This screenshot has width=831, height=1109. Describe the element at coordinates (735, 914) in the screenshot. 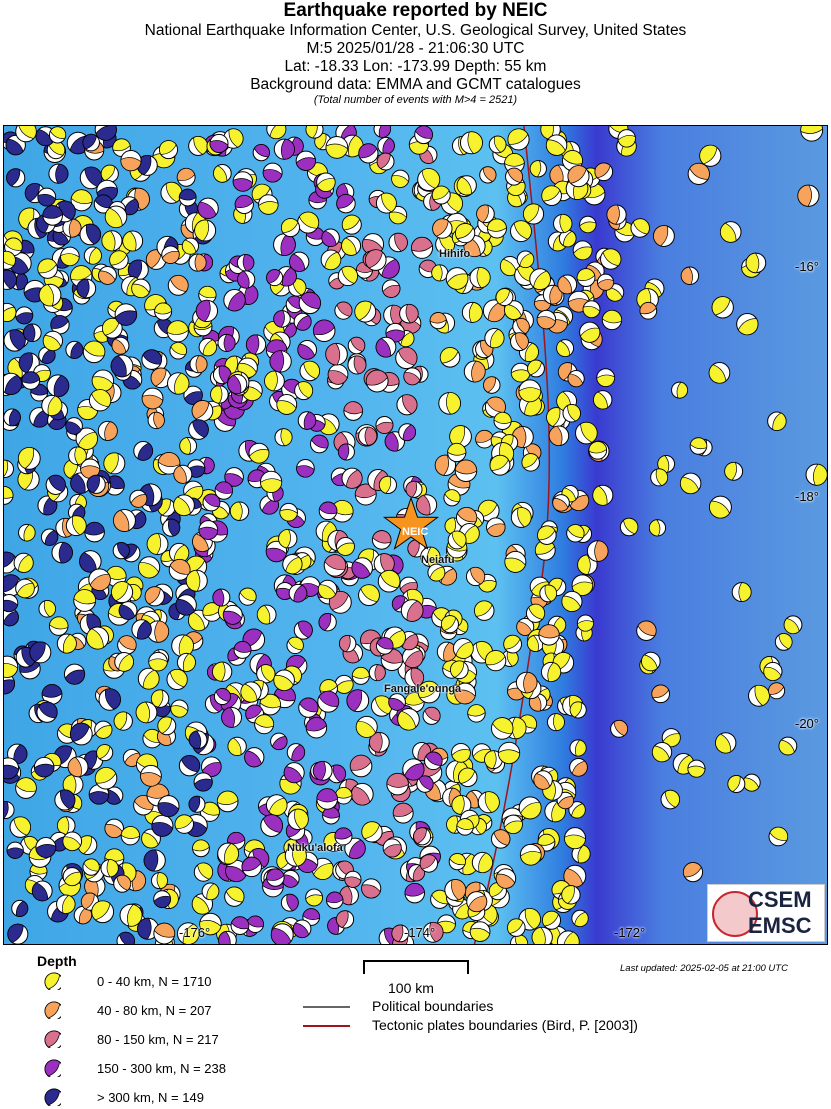

I see `globe-icon` at that location.